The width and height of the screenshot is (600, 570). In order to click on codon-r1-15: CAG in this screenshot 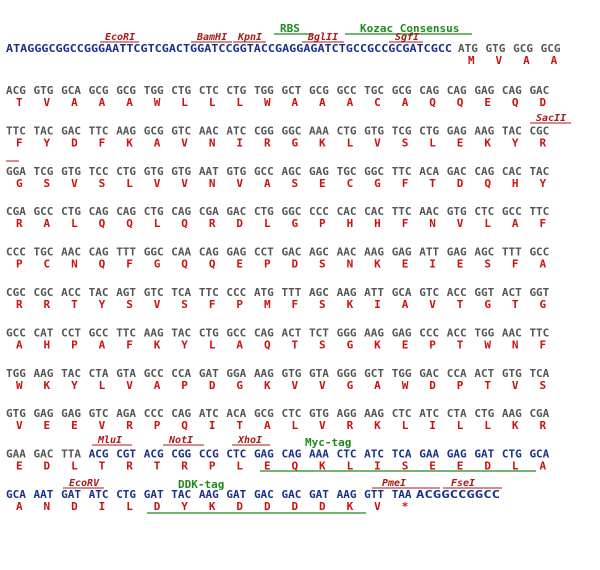, I will do `click(429, 90)`.